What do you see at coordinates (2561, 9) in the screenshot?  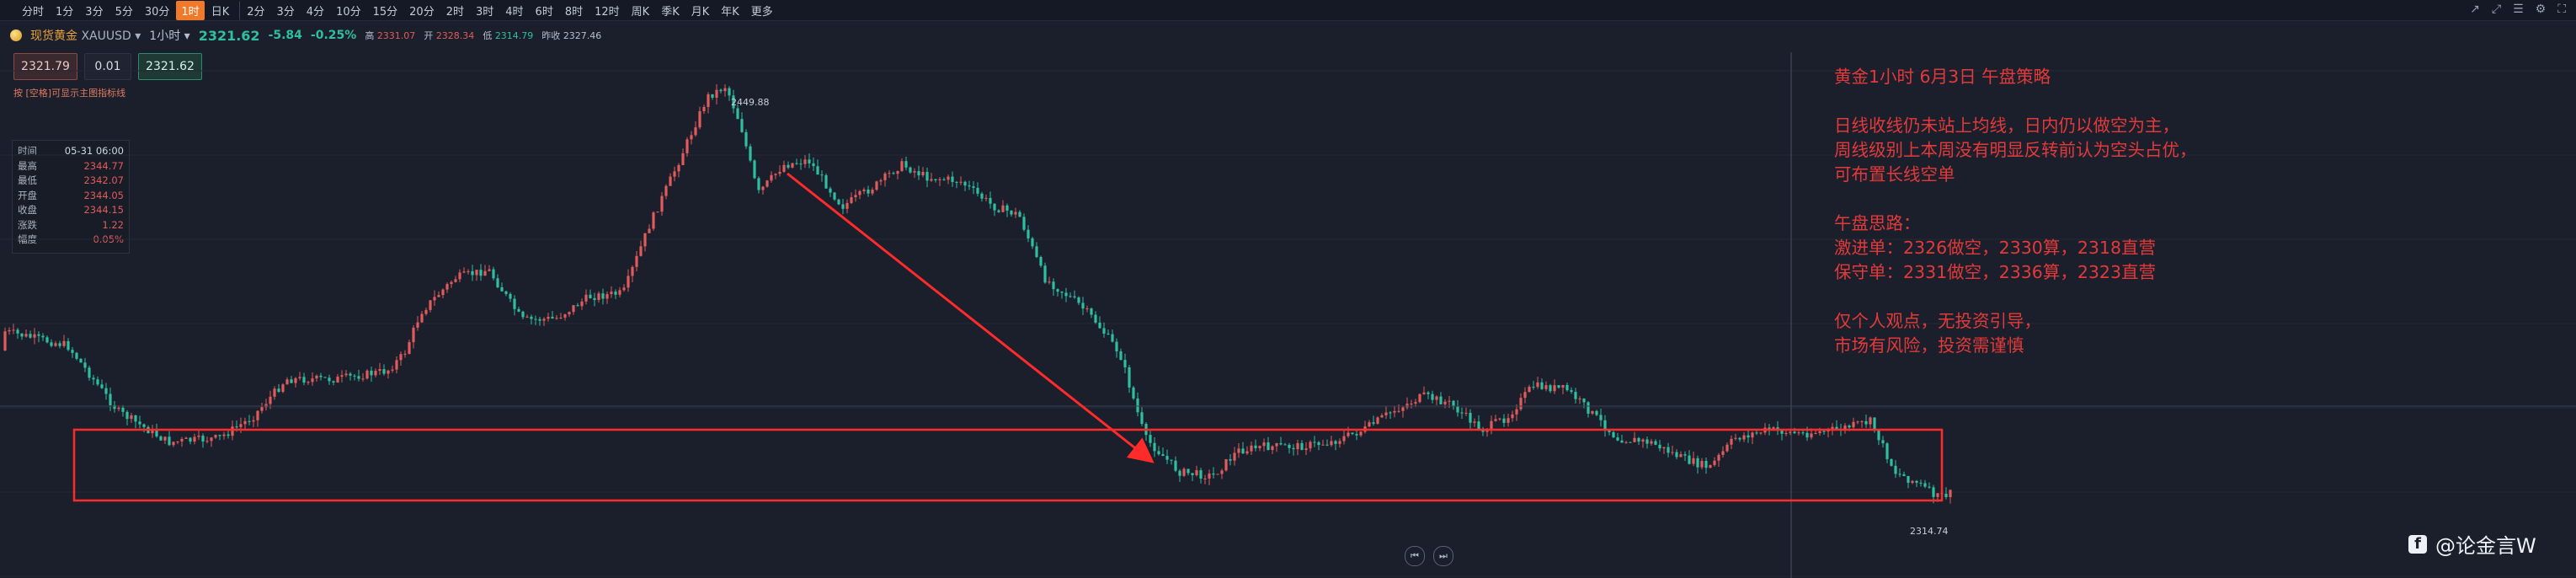 I see `fullscreen-icon: ⛶` at bounding box center [2561, 9].